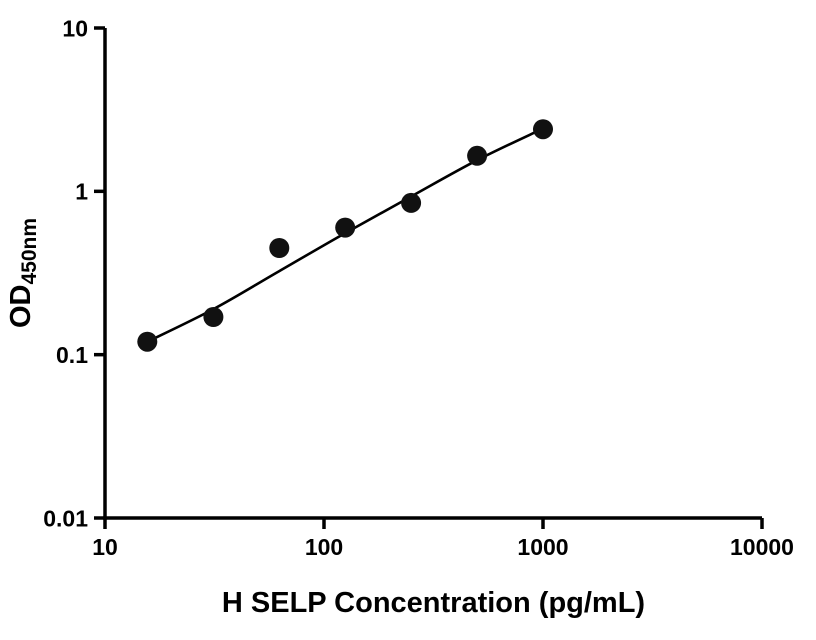 This screenshot has height=640, width=816. I want to click on x-axis-tick-label: 10000, so click(762, 547).